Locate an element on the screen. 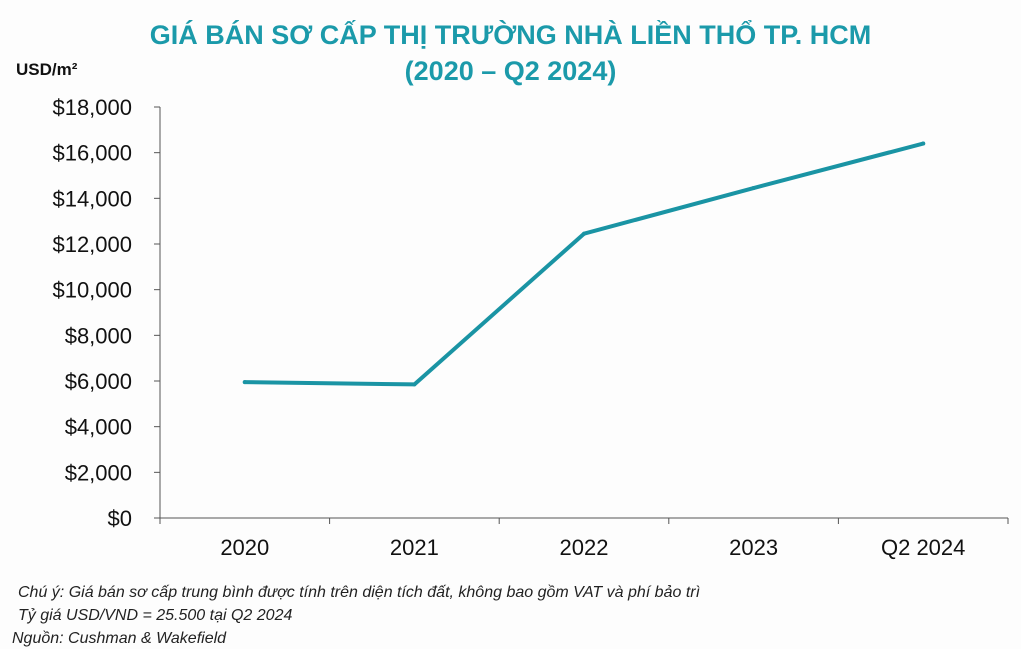  x-tick-label: 2020 is located at coordinates (244, 547).